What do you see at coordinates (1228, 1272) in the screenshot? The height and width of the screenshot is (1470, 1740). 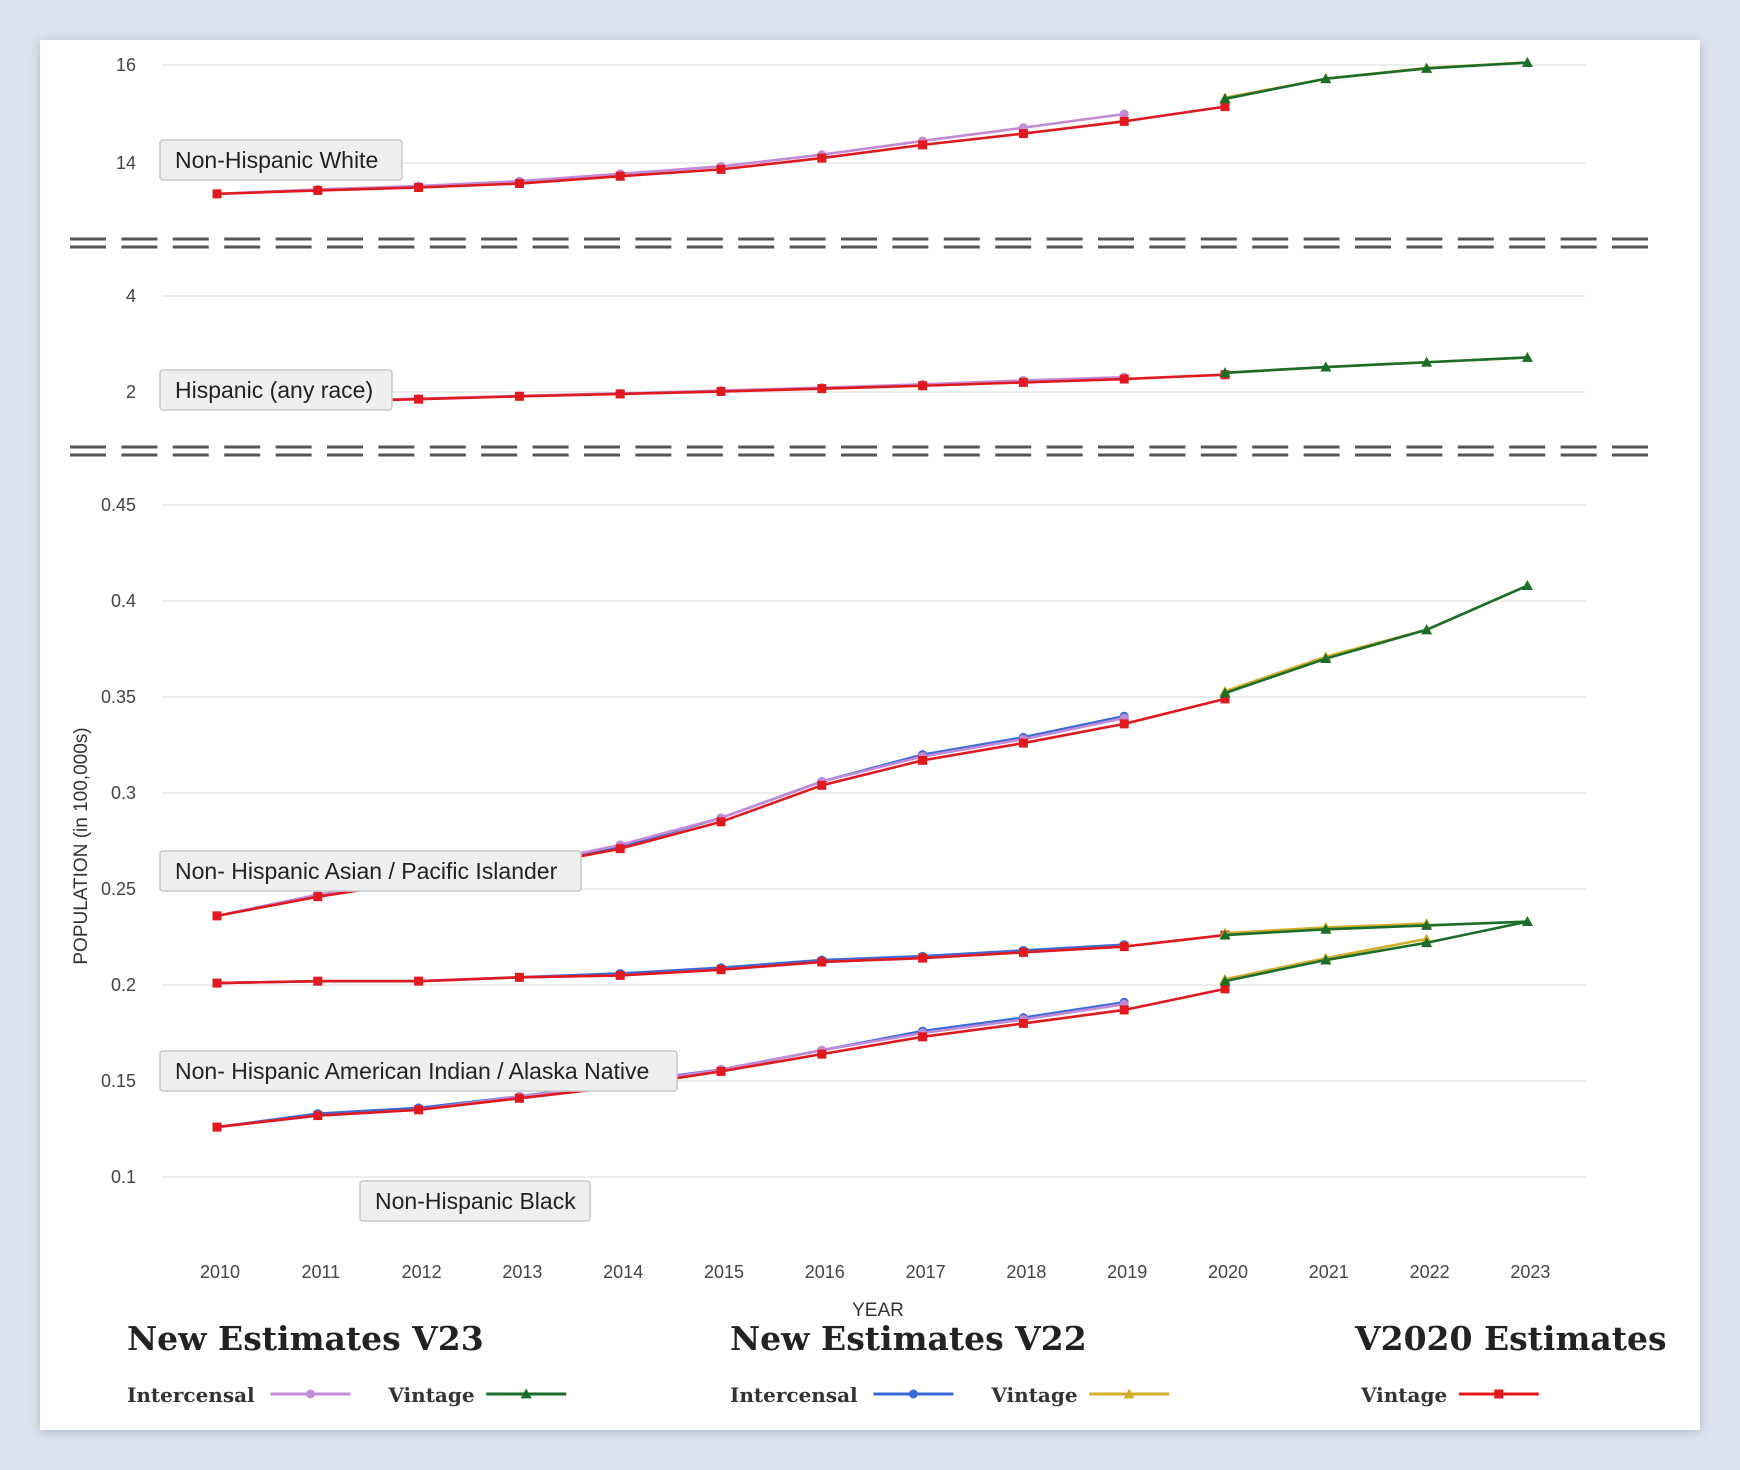 I see `x-tick-label: 2020` at bounding box center [1228, 1272].